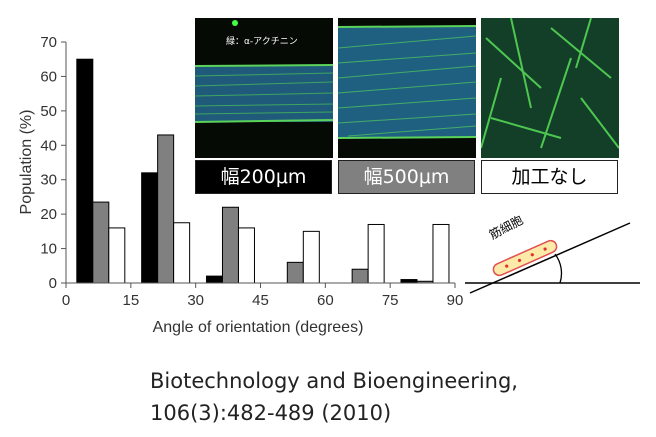  What do you see at coordinates (130, 300) in the screenshot?
I see `x-tick-label: 15` at bounding box center [130, 300].